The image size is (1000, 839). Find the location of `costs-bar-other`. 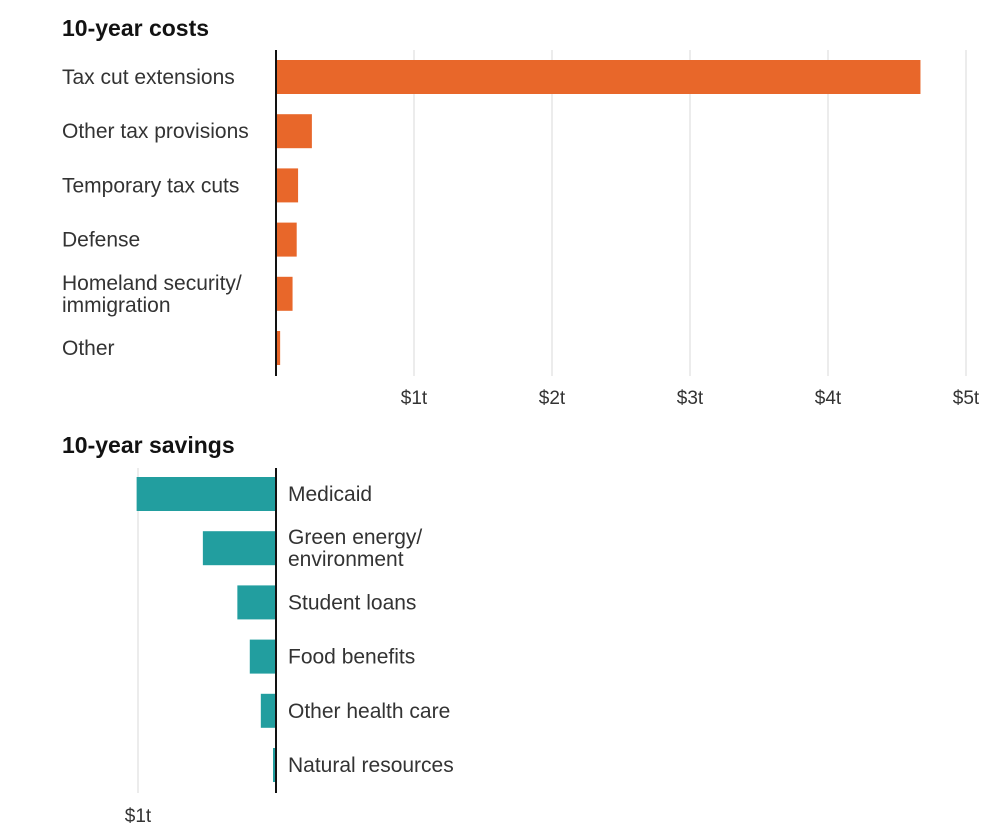

costs-bar-other is located at coordinates (278, 348).